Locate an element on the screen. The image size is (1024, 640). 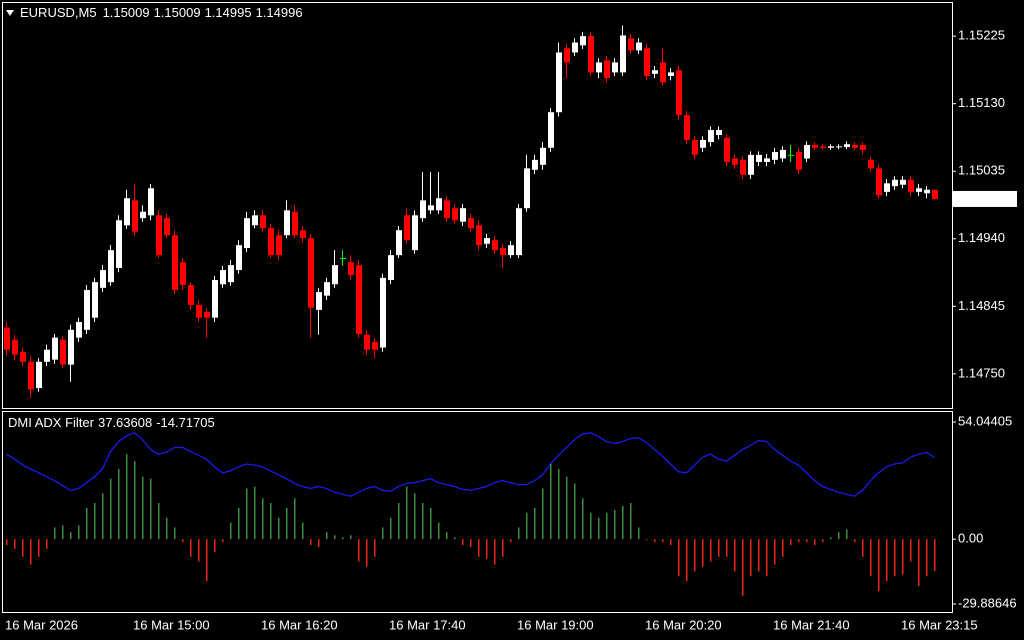
y-tick-label: 1.14845 is located at coordinates (981, 305).